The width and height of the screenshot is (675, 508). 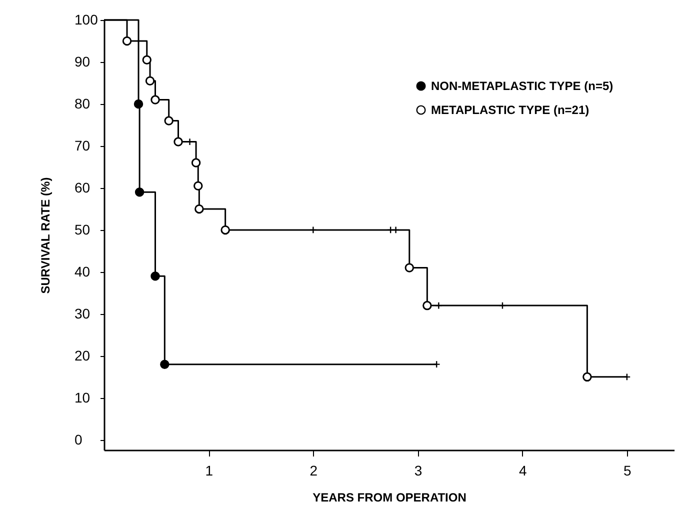 What do you see at coordinates (209, 470) in the screenshot?
I see `x-tick-label: 1` at bounding box center [209, 470].